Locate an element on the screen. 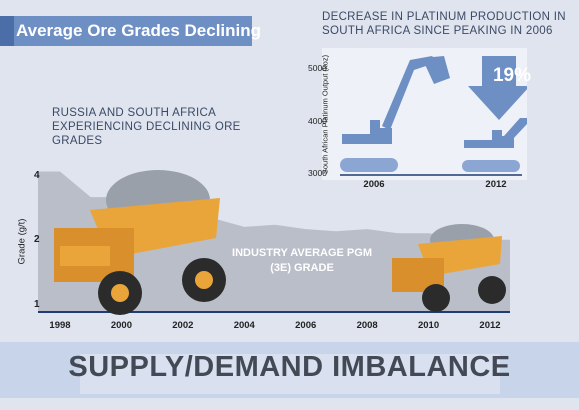 The height and width of the screenshot is (410, 579). small-truck-wheel-back is located at coordinates (492, 290).